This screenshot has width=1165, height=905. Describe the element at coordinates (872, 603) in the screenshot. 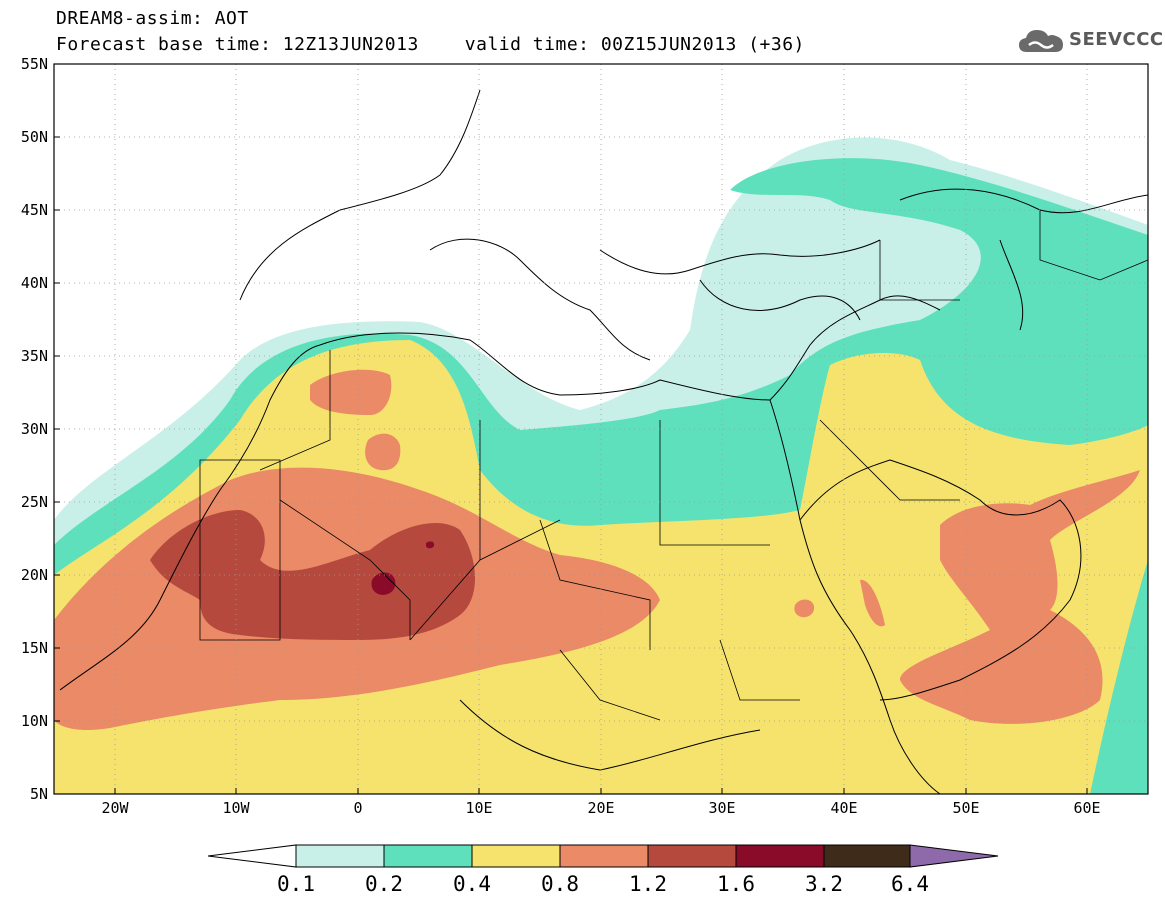

I see `aot-contour-0.8-eritrea` at that location.